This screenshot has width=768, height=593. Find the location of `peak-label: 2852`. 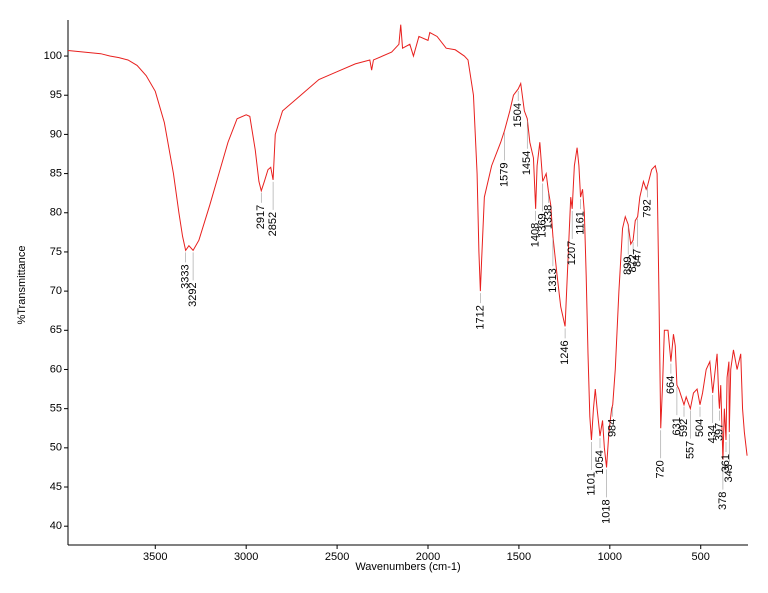

peak-label: 2852 is located at coordinates (273, 224).